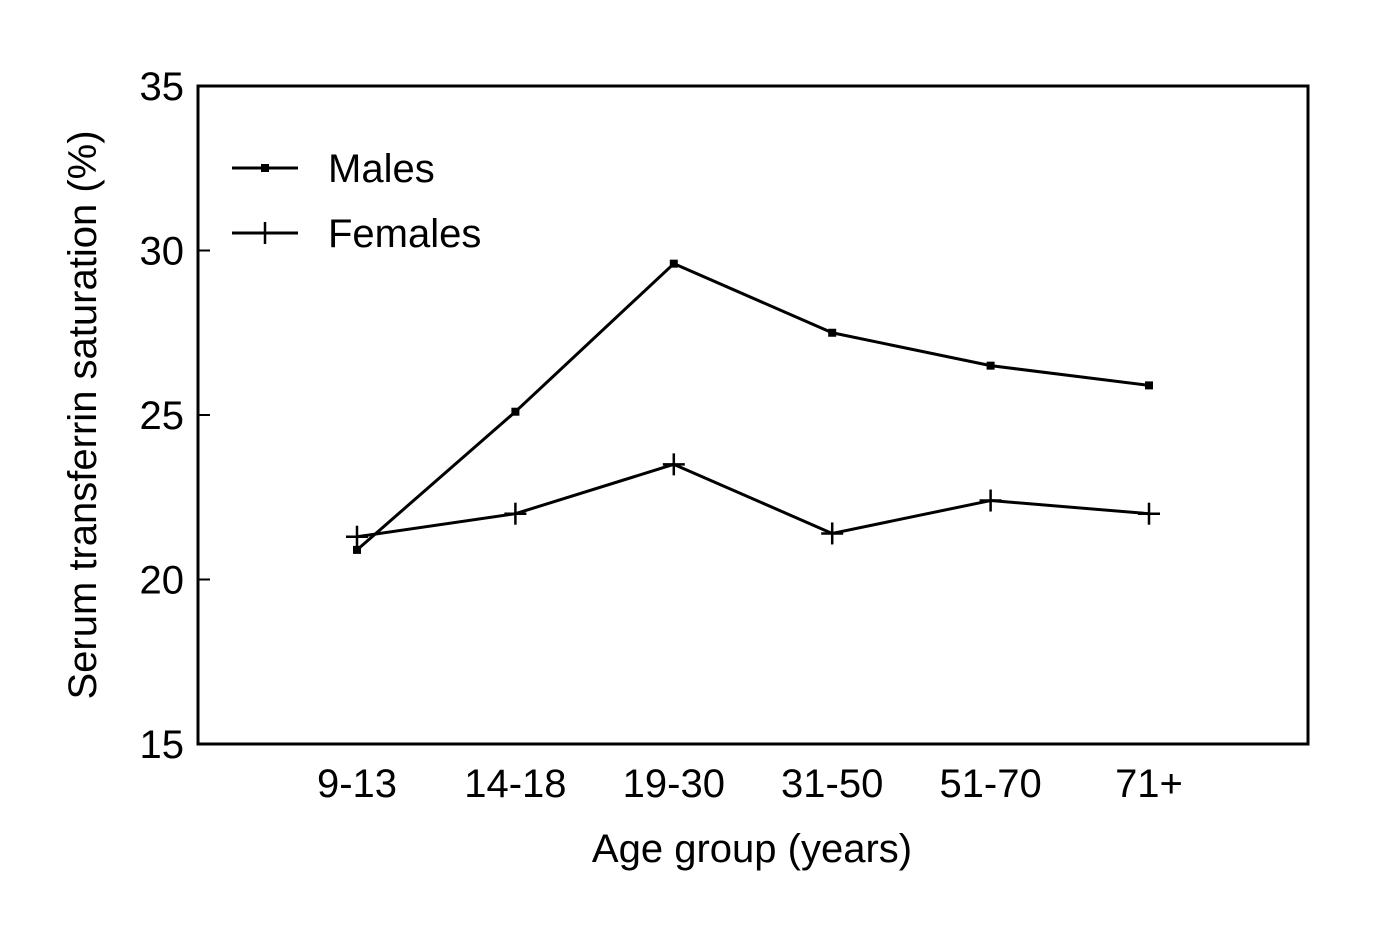  What do you see at coordinates (162, 87) in the screenshot?
I see `y-tick-label: 35` at bounding box center [162, 87].